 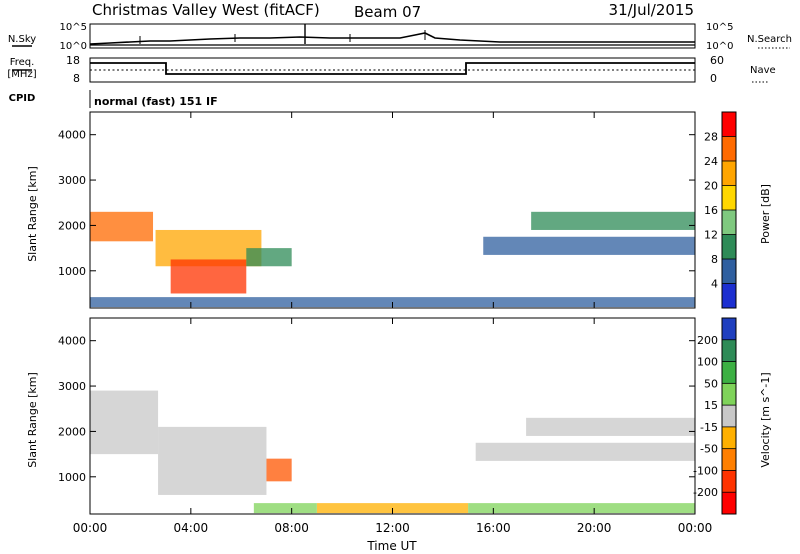 What do you see at coordinates (707, 340) in the screenshot?
I see `velocity-colorbar-label-0: 200` at bounding box center [707, 340].